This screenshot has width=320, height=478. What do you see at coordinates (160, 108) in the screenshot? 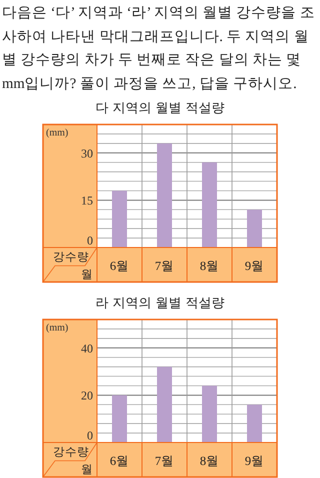
I see `chart-title: 다 지역의 월별 적설량` at bounding box center [160, 108].